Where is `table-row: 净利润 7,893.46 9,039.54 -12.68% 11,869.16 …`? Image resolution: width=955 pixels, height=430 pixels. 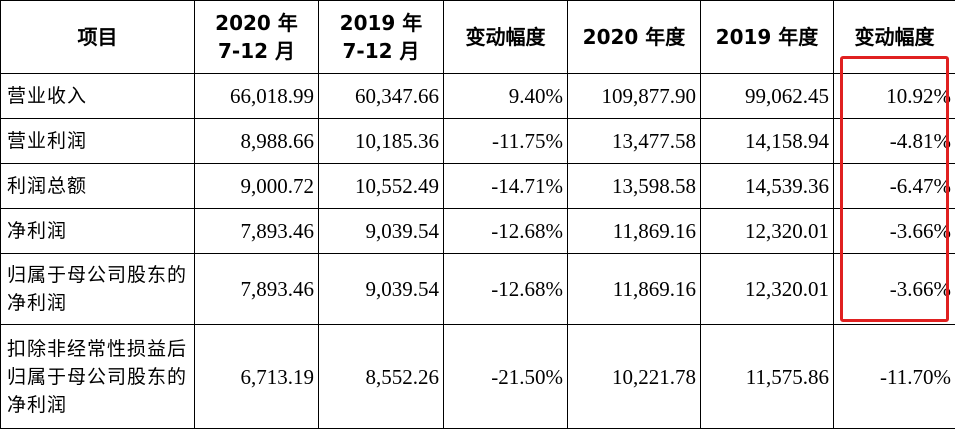
table-row: 净利润 7,893.46 9,039.54 -12.68% 11,869.16 … is located at coordinates (477, 231).